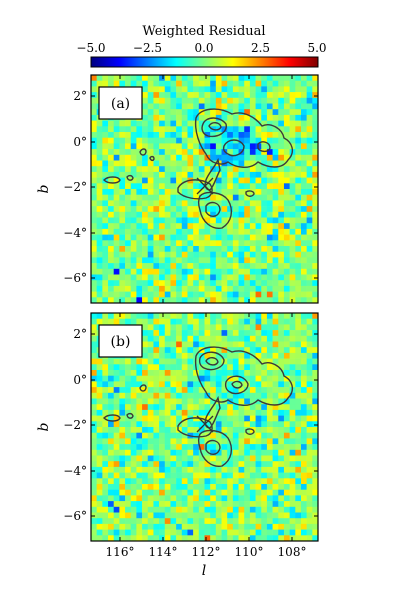  Describe the element at coordinates (75, 187) in the screenshot. I see `y-tick-labels: 2° 0° −2° −4° −6°` at that location.